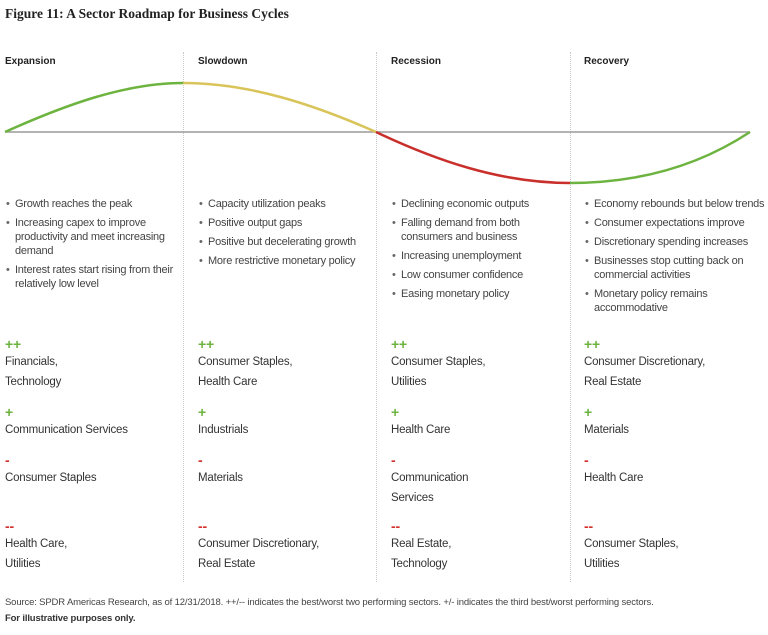  What do you see at coordinates (51, 478) in the screenshot?
I see `sector-name: Consumer Staples` at bounding box center [51, 478].